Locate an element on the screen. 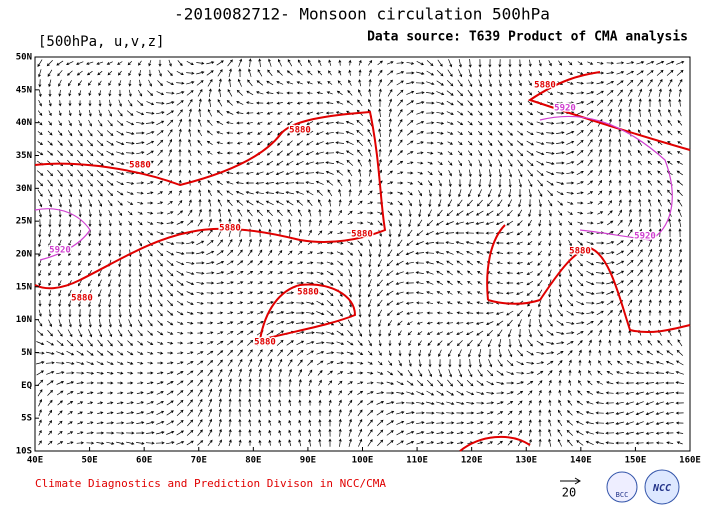 The image size is (711, 507). lon-label: 40E is located at coordinates (35, 461).